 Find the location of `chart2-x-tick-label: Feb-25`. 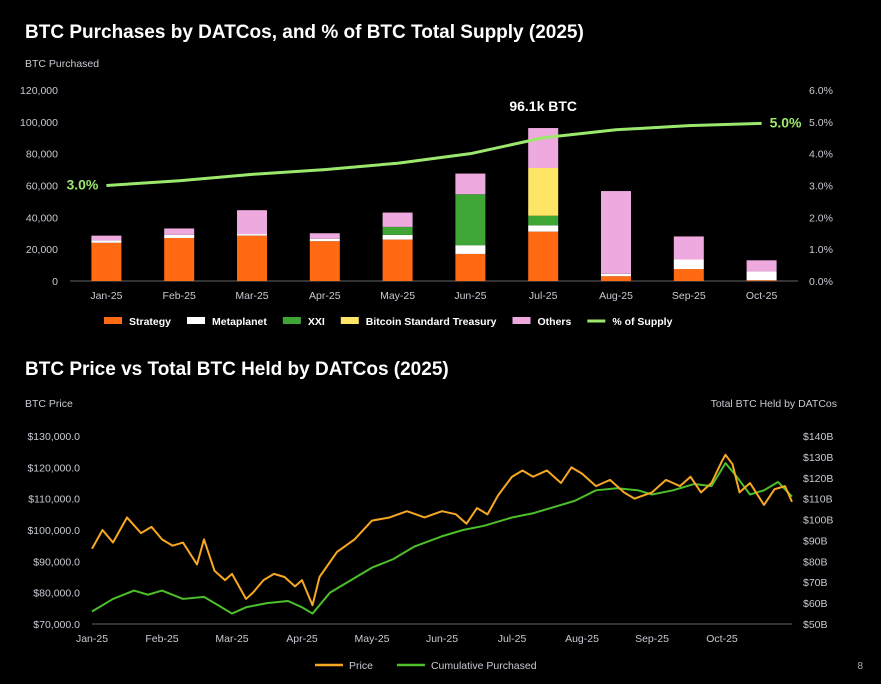

chart2-x-tick-label: Feb-25 is located at coordinates (161, 639).